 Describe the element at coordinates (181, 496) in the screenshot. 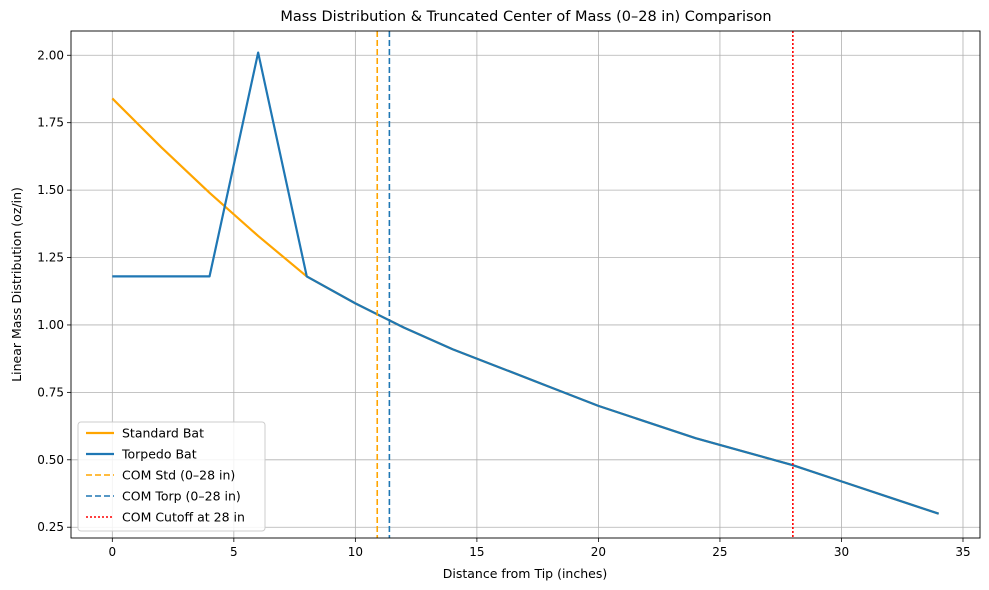

I see `legend-label-com-torp-0-28-in: COM Torp (0–28 in)` at that location.